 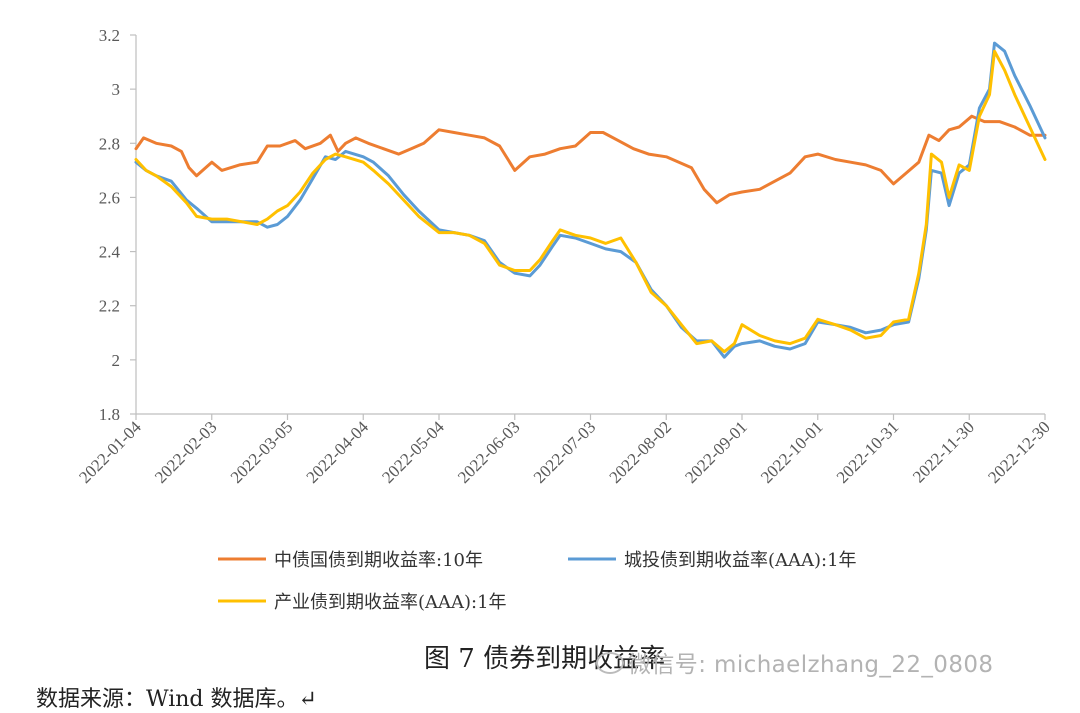 What do you see at coordinates (116, 360) in the screenshot?
I see `y-tick-label: 2` at bounding box center [116, 360].